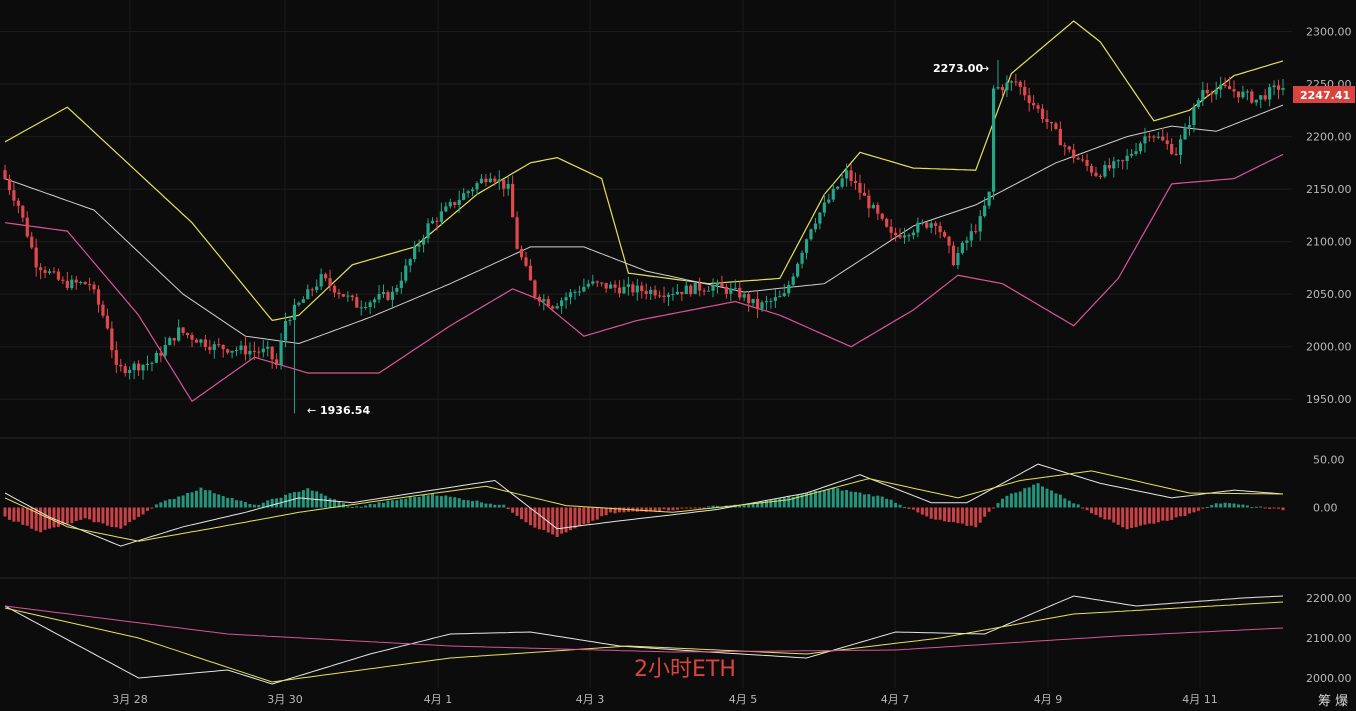 This screenshot has width=1356, height=711. Describe the element at coordinates (1329, 137) in the screenshot. I see `price-tick-label: 2200.00` at that location.